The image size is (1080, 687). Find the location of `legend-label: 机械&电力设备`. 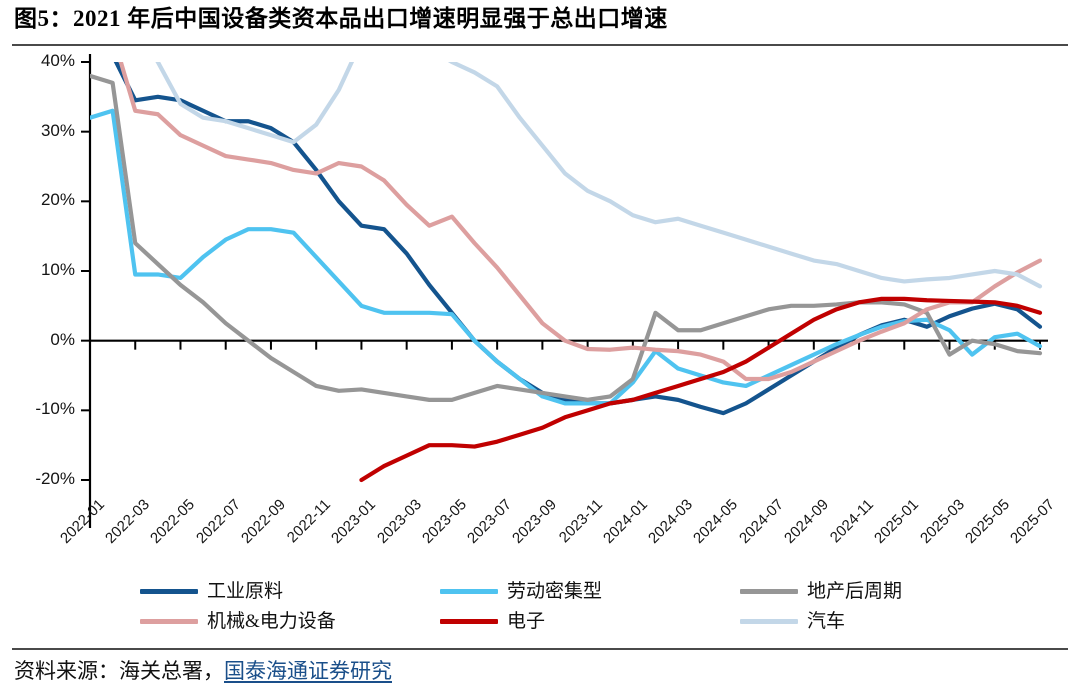

legend-label: 机械&电力设备 is located at coordinates (271, 621).